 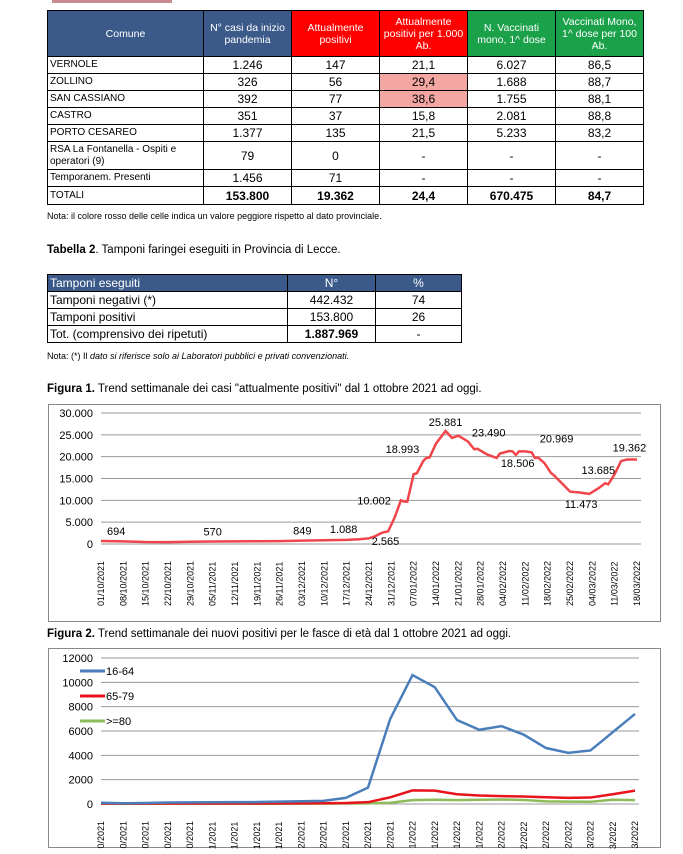 I want to click on column-header: N° casi da inizio pandemia, so click(x=247, y=33).